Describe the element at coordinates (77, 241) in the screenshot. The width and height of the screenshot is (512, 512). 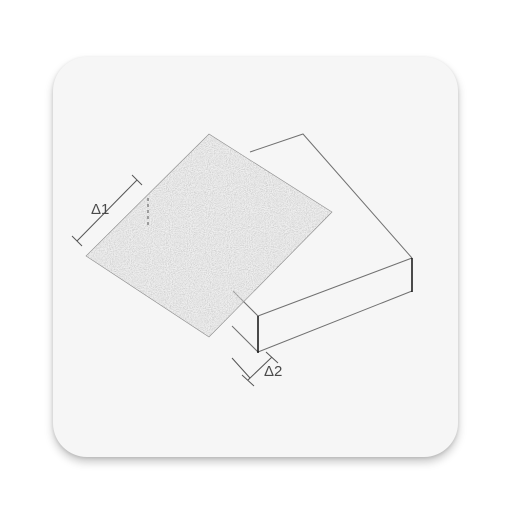
I see `dim1-tick-start` at that location.